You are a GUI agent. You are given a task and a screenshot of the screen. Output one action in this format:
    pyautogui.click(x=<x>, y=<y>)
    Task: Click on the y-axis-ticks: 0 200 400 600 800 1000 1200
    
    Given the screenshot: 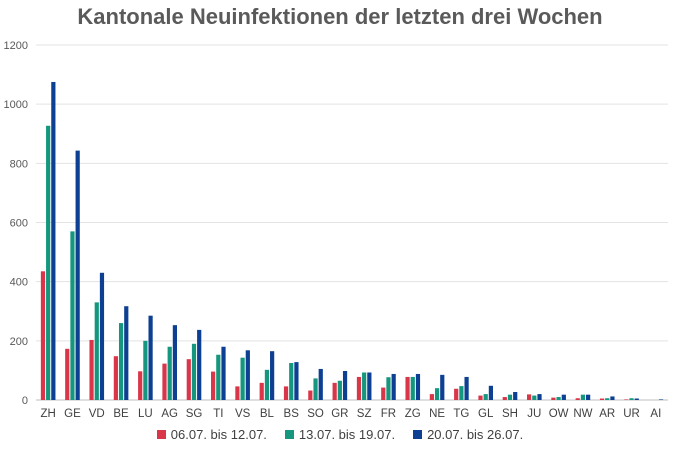 What is the action you would take?
    pyautogui.click(x=16, y=223)
    